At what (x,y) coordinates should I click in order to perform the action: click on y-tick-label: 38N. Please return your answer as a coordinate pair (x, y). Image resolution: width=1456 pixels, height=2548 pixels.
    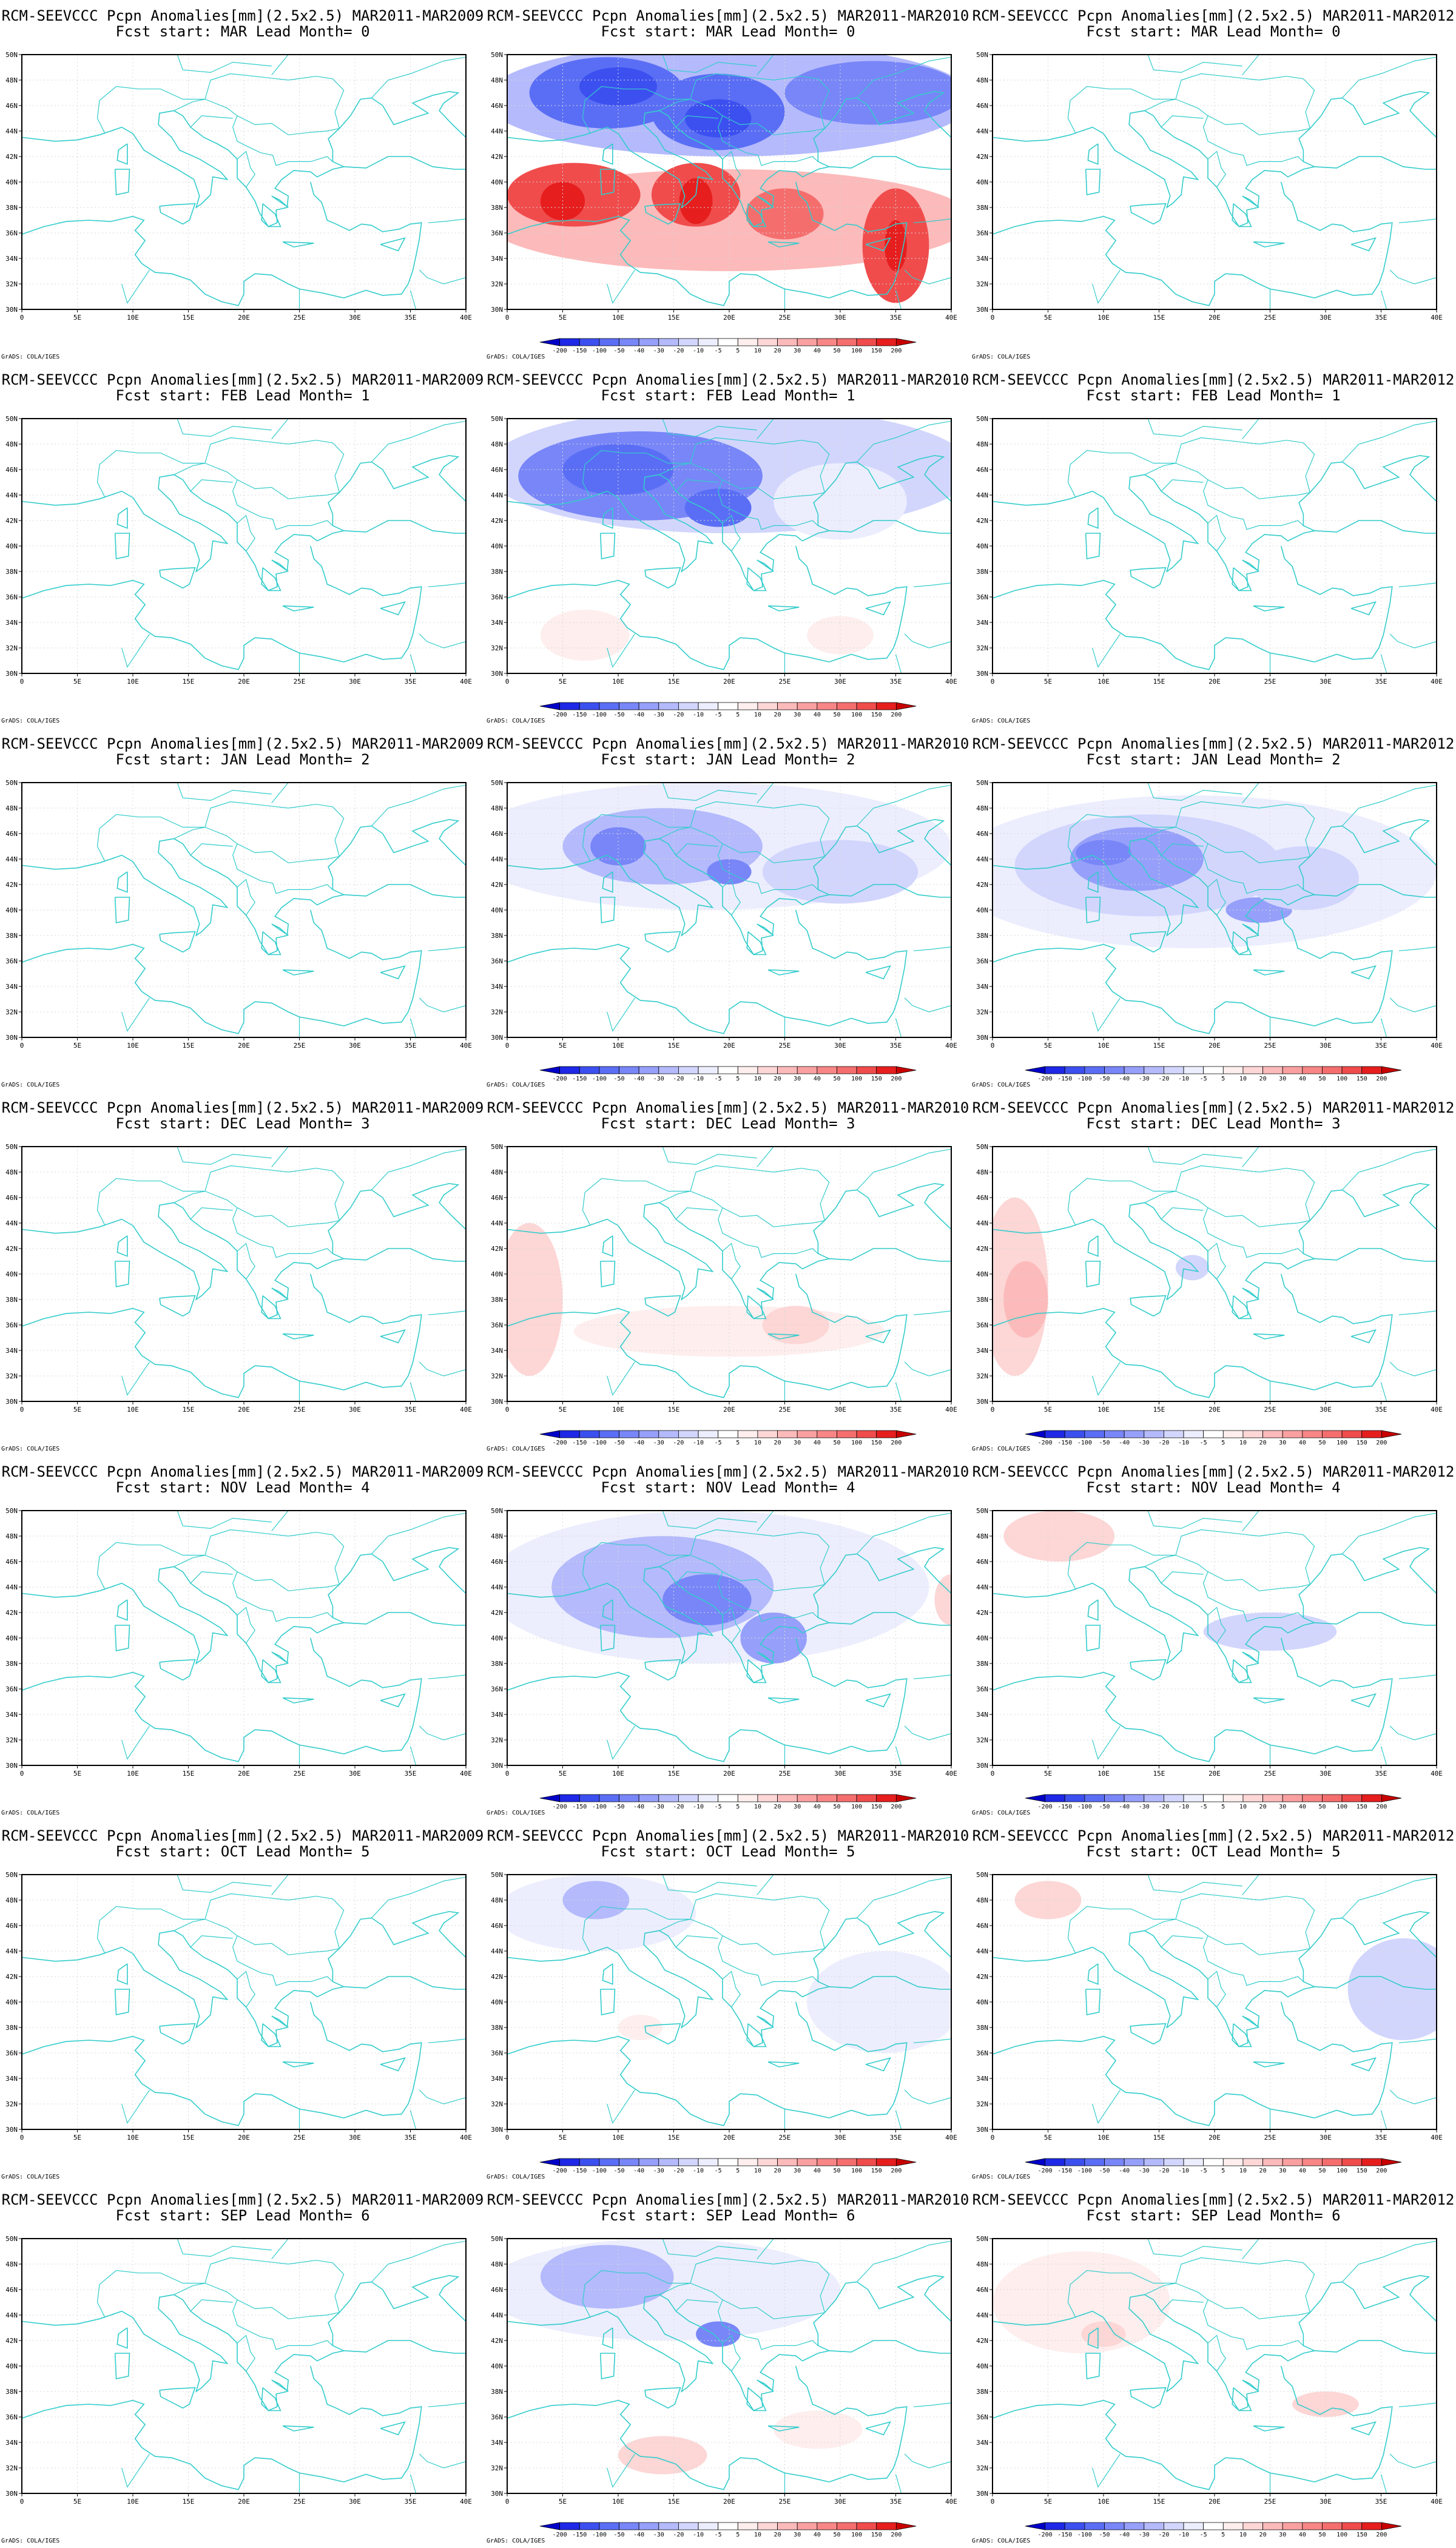
    Looking at the image, I should click on (982, 936).